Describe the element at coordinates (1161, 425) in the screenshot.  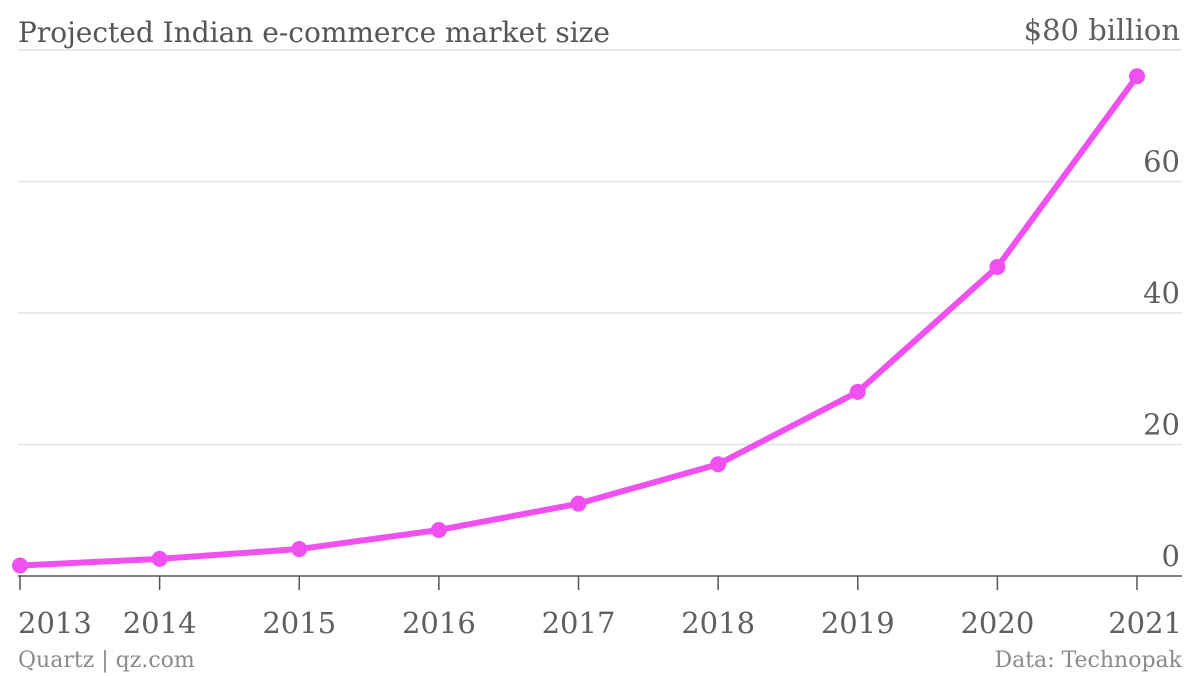
I see `y-tick-label-20: 20` at that location.